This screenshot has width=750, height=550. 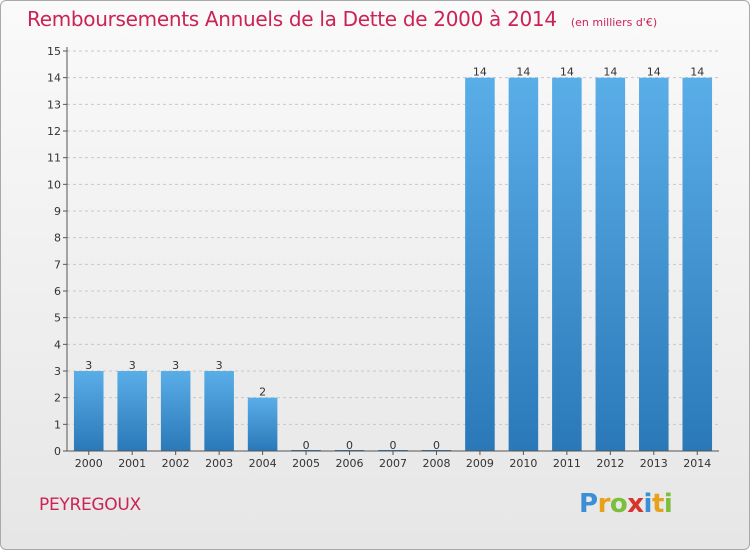 I want to click on x-tick-label: 2008, so click(x=436, y=463).